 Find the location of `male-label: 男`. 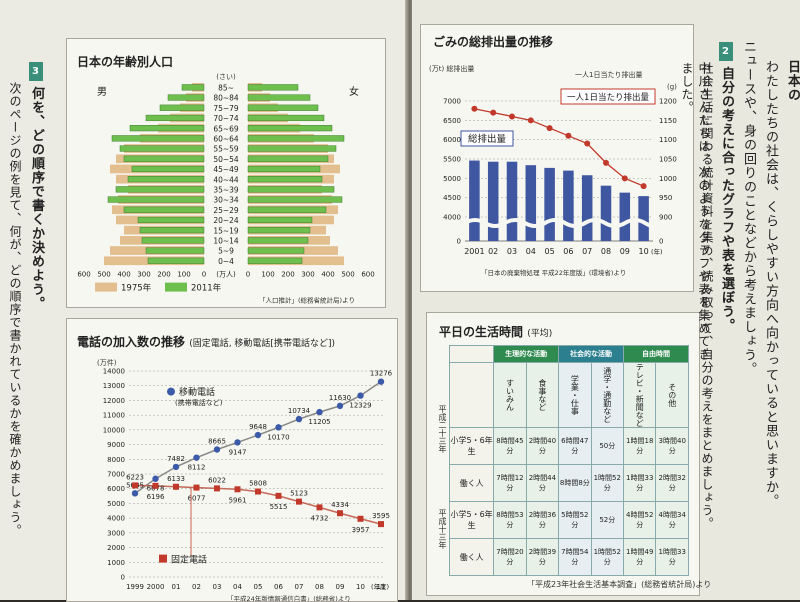

male-label: 男 is located at coordinates (102, 92).